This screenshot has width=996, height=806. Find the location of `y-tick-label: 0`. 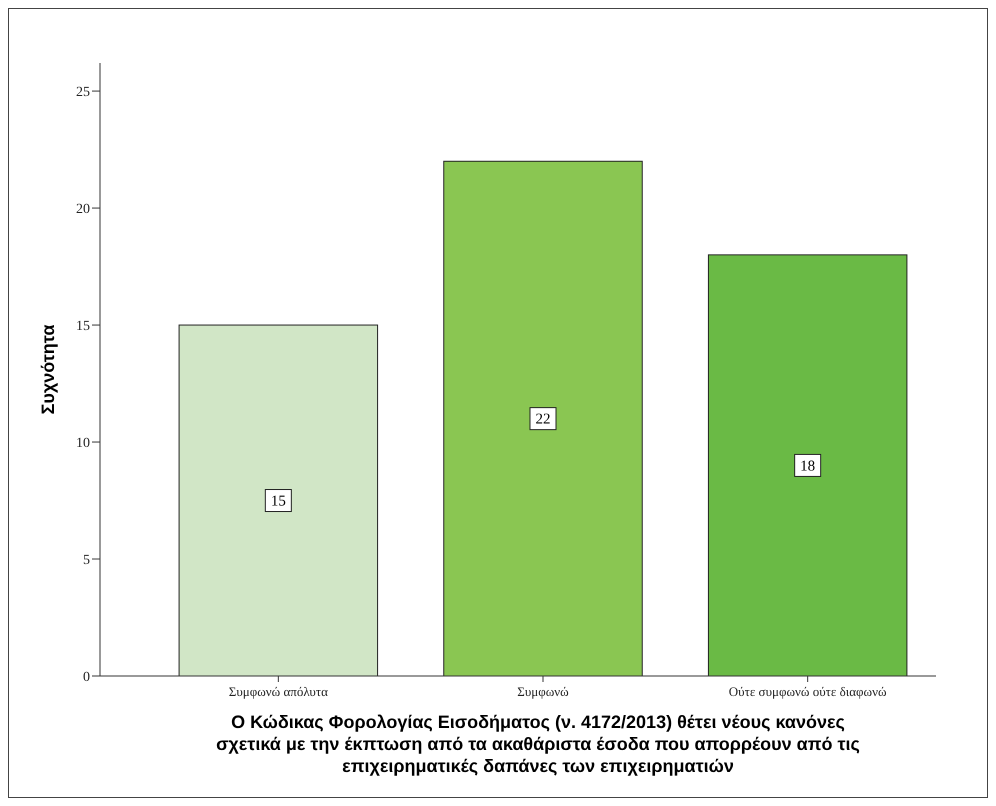

y-tick-label: 0 is located at coordinates (86, 677).